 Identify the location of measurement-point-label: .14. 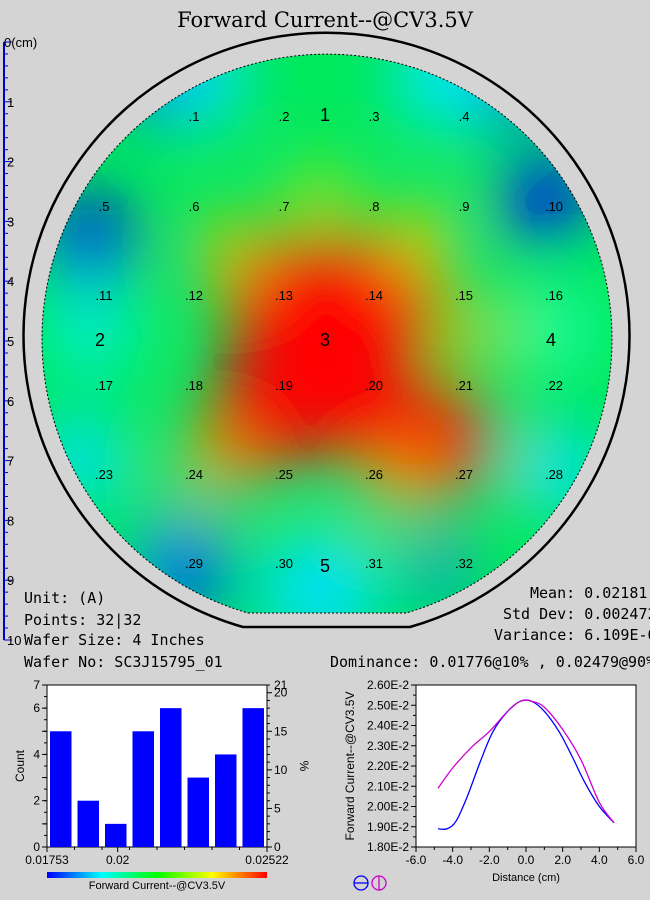
(374, 295).